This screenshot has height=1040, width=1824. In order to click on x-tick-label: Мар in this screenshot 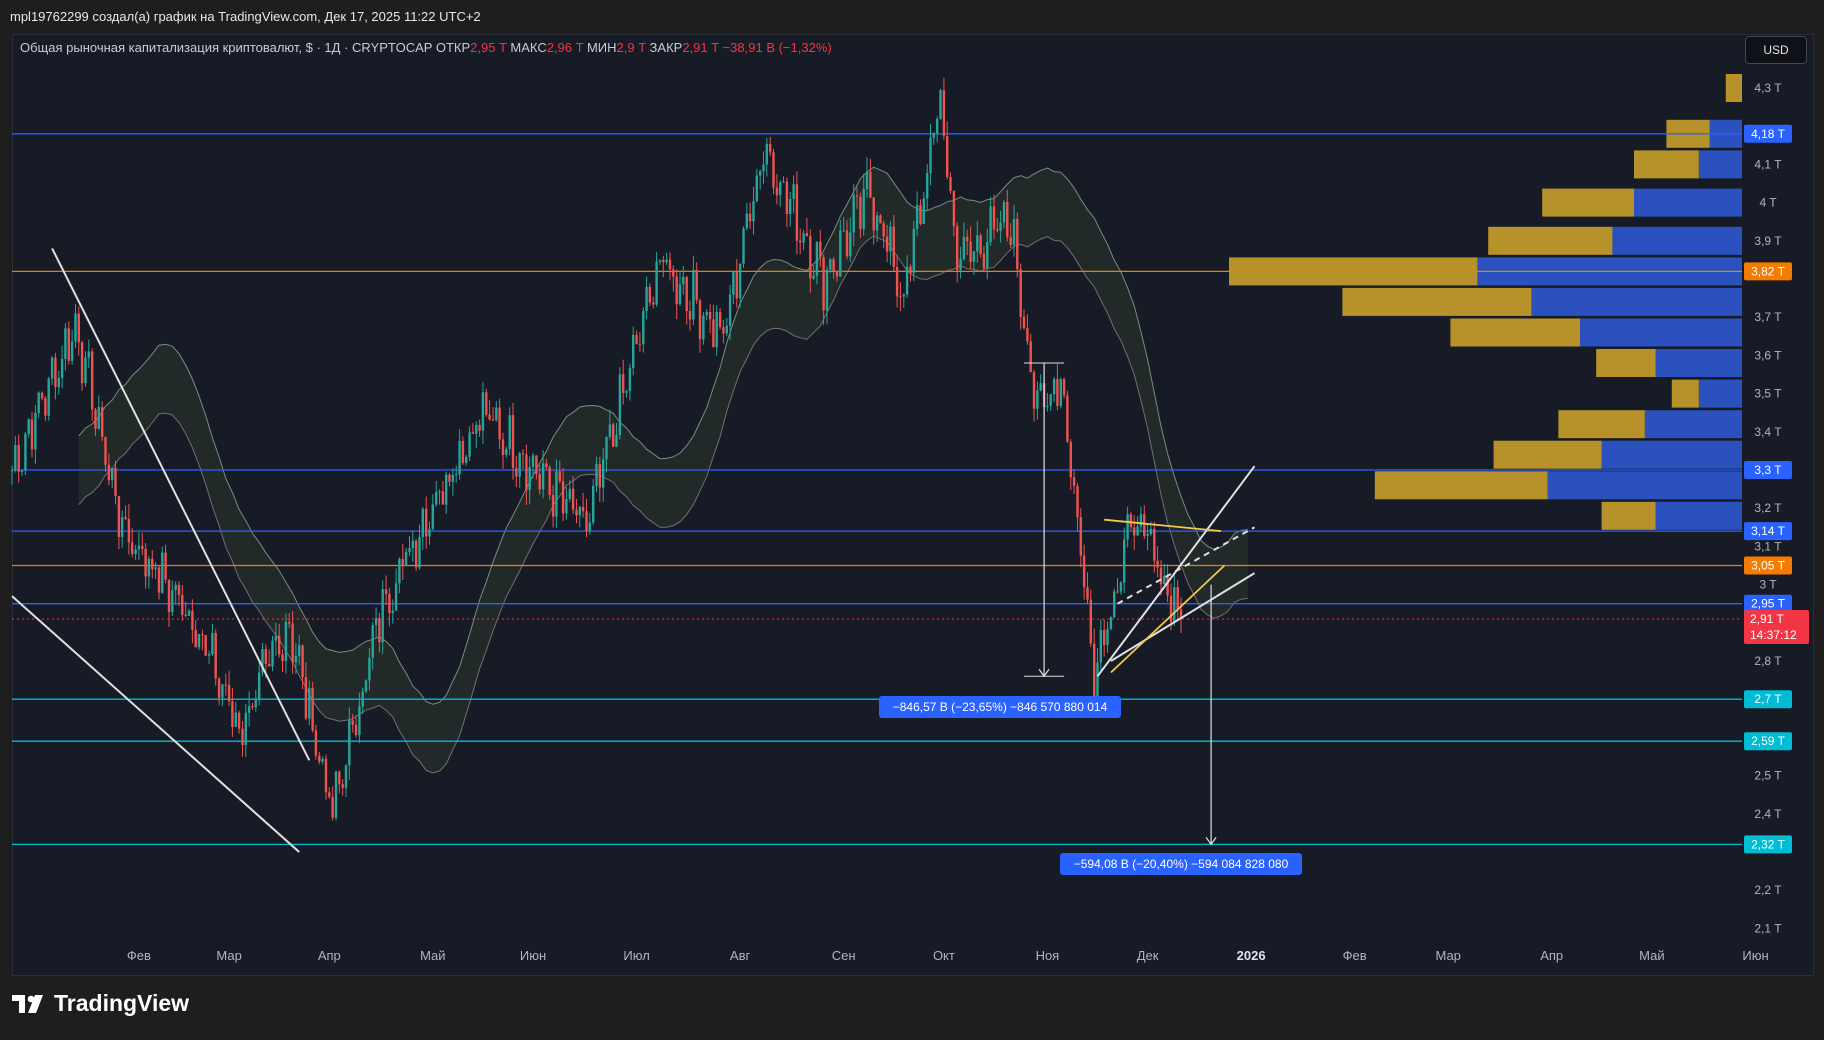, I will do `click(1447, 955)`.